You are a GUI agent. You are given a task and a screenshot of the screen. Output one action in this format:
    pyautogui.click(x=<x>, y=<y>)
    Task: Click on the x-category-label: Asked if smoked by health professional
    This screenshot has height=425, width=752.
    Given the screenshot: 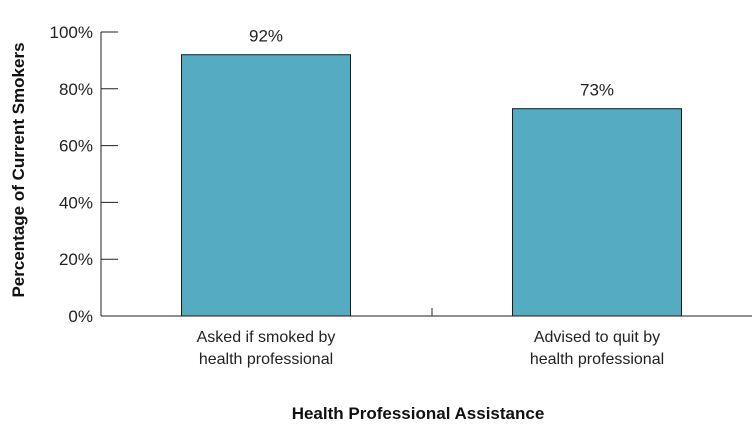 What is the action you would take?
    pyautogui.click(x=266, y=348)
    